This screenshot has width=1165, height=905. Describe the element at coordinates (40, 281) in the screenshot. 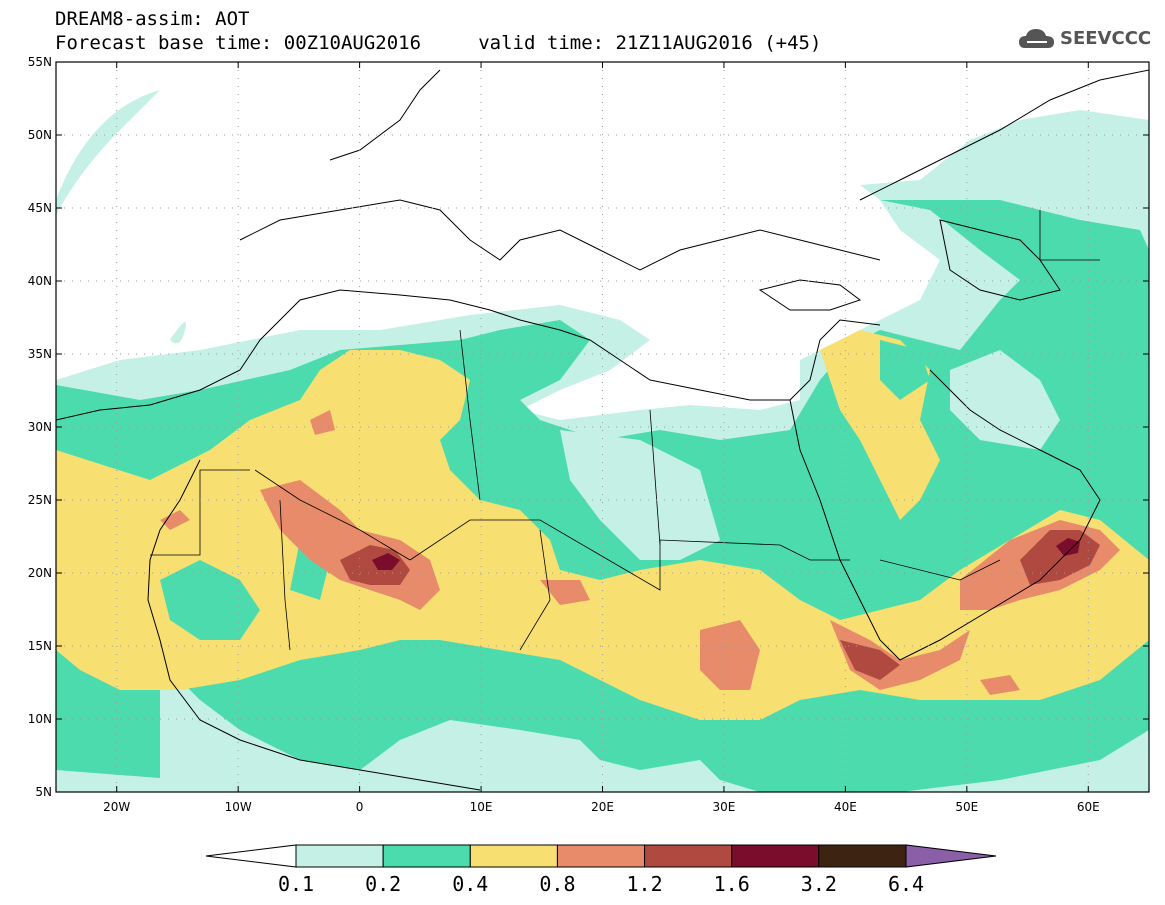

I see `lat-tick-label: 40N` at that location.